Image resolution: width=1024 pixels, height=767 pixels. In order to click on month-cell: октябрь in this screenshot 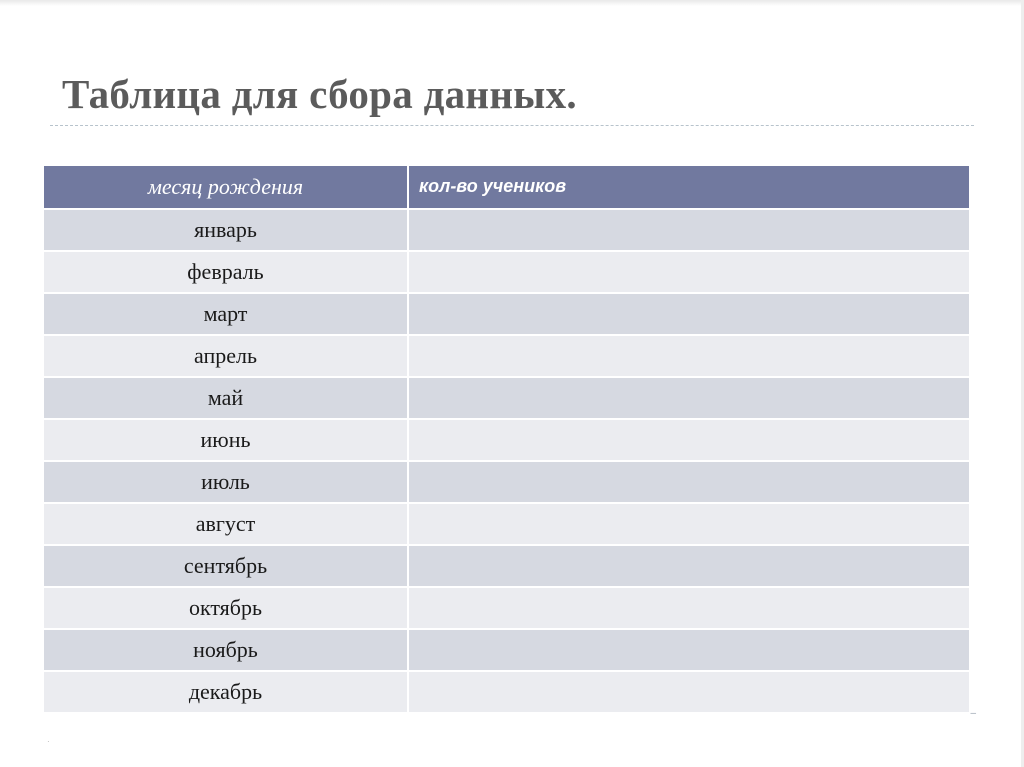, I will do `click(225, 608)`.